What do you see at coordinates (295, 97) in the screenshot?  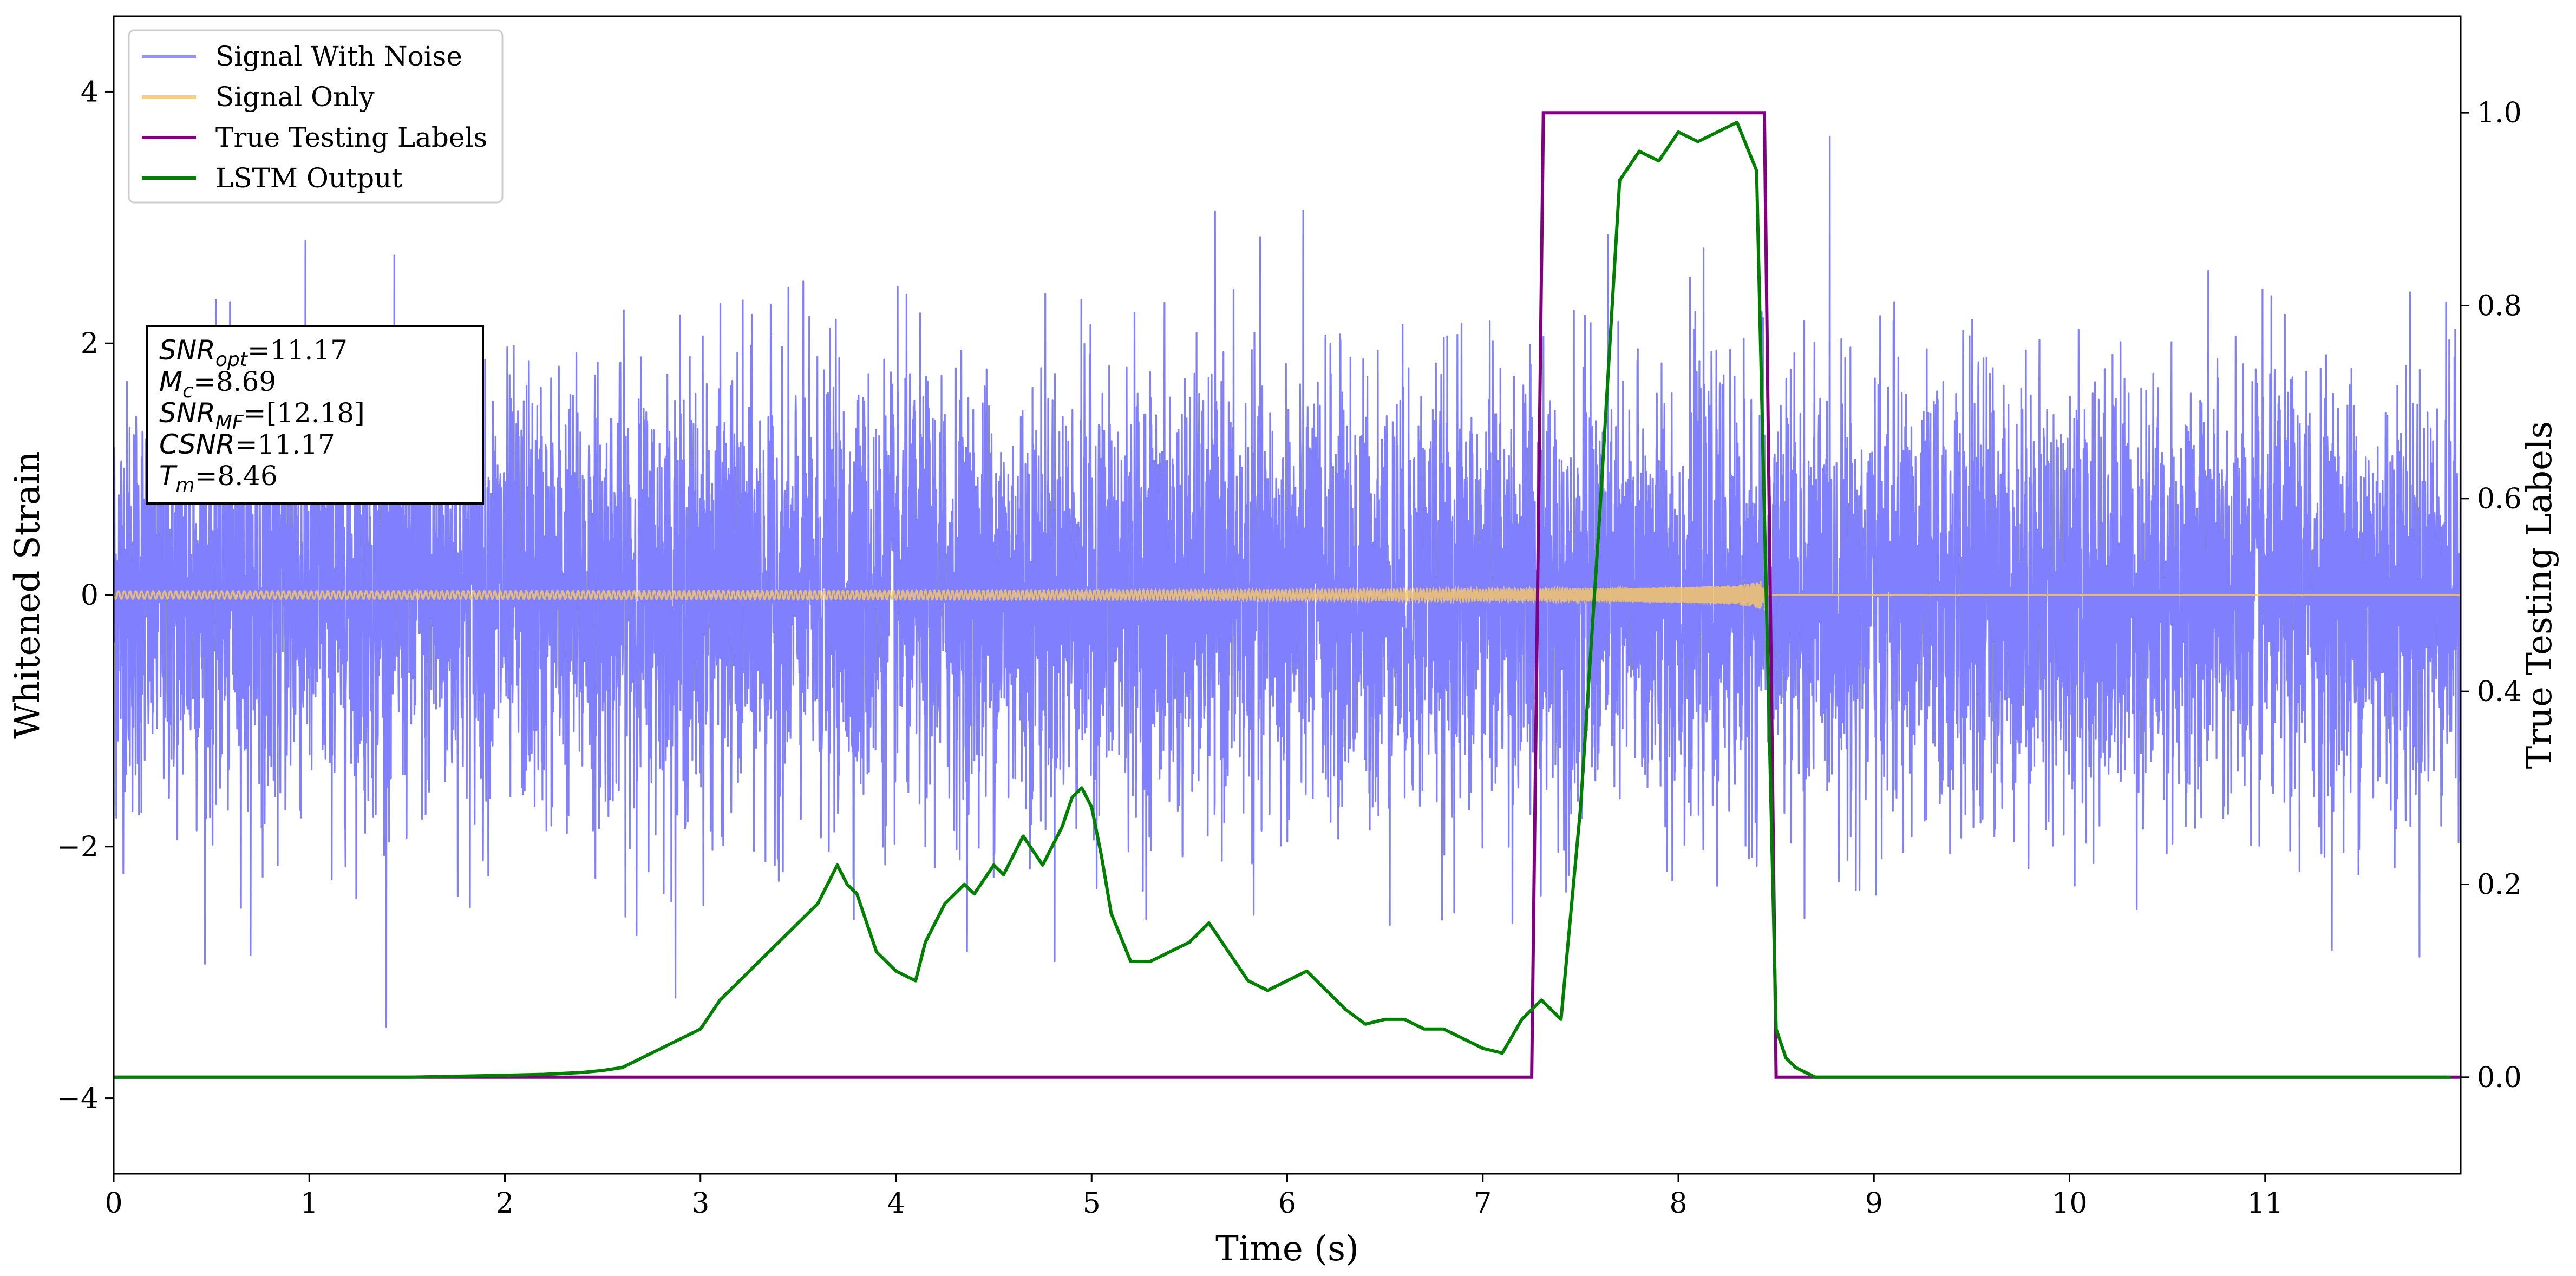 I see `legend-label: Signal Only` at bounding box center [295, 97].